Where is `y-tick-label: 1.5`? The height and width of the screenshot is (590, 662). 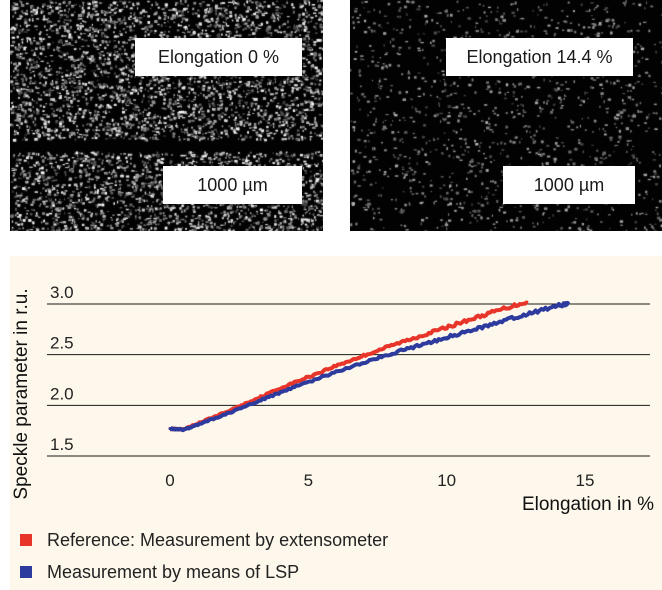 y-tick-label: 1.5 is located at coordinates (62, 444).